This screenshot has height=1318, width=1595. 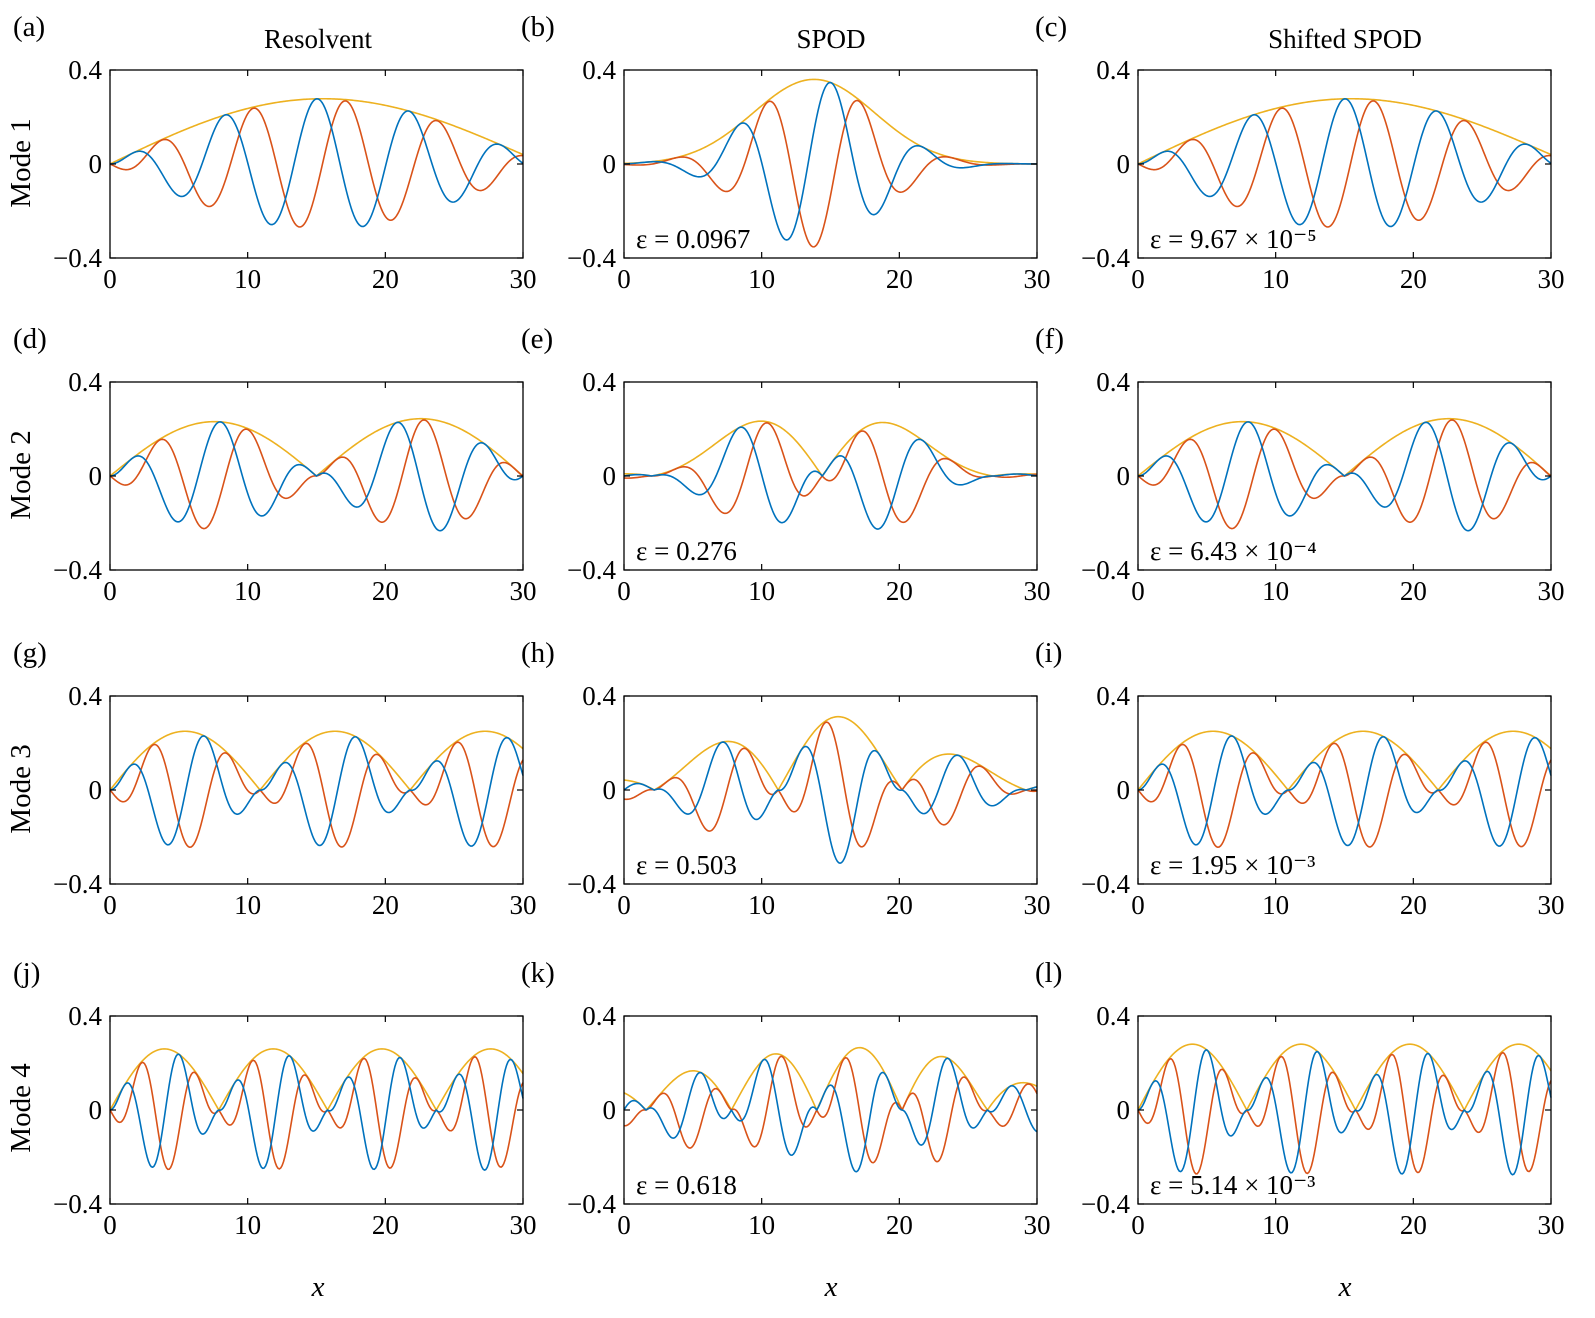 What do you see at coordinates (1048, 973) in the screenshot?
I see `panel-label: (l)` at bounding box center [1048, 973].